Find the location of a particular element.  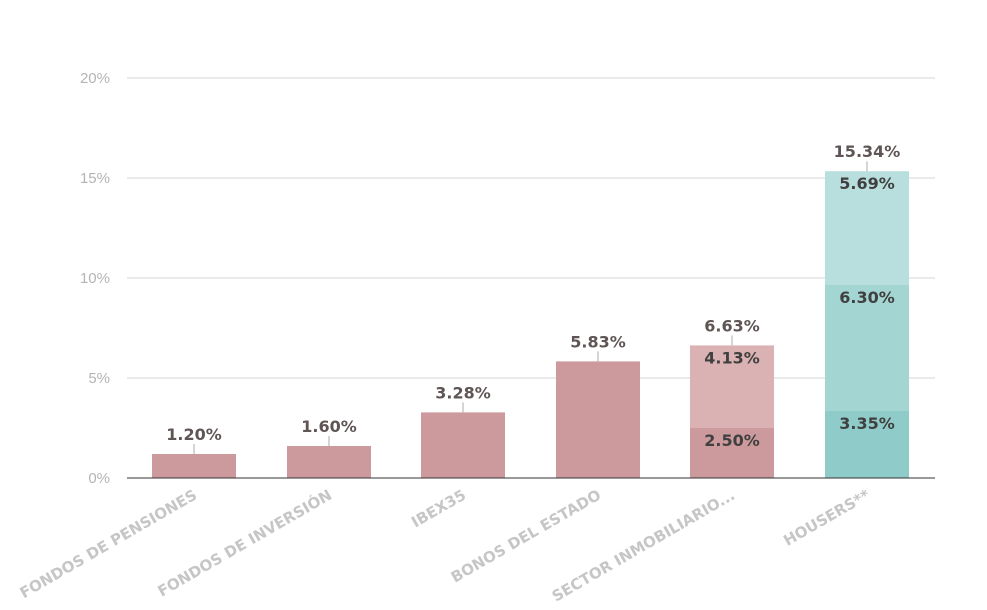

segment-value-label: 4.13% is located at coordinates (732, 357).